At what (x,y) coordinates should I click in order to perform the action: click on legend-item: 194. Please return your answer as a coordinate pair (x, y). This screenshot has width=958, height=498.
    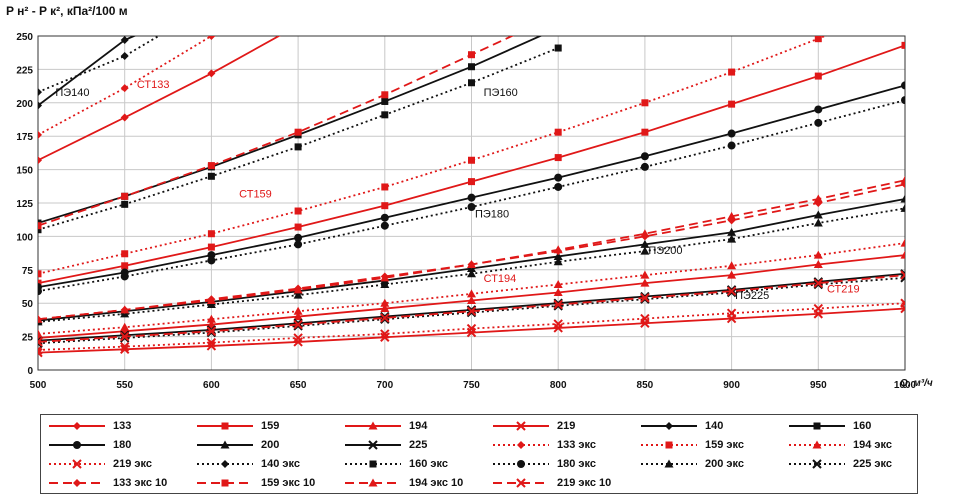
    Looking at the image, I should click on (385, 426).